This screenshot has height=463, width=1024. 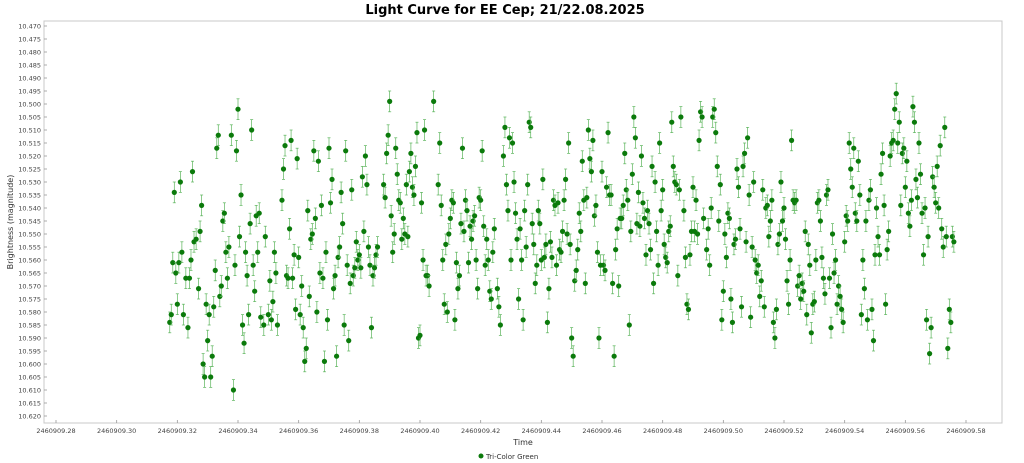 What do you see at coordinates (298, 431) in the screenshot?
I see `x-tick-label: 2460909.36` at bounding box center [298, 431].